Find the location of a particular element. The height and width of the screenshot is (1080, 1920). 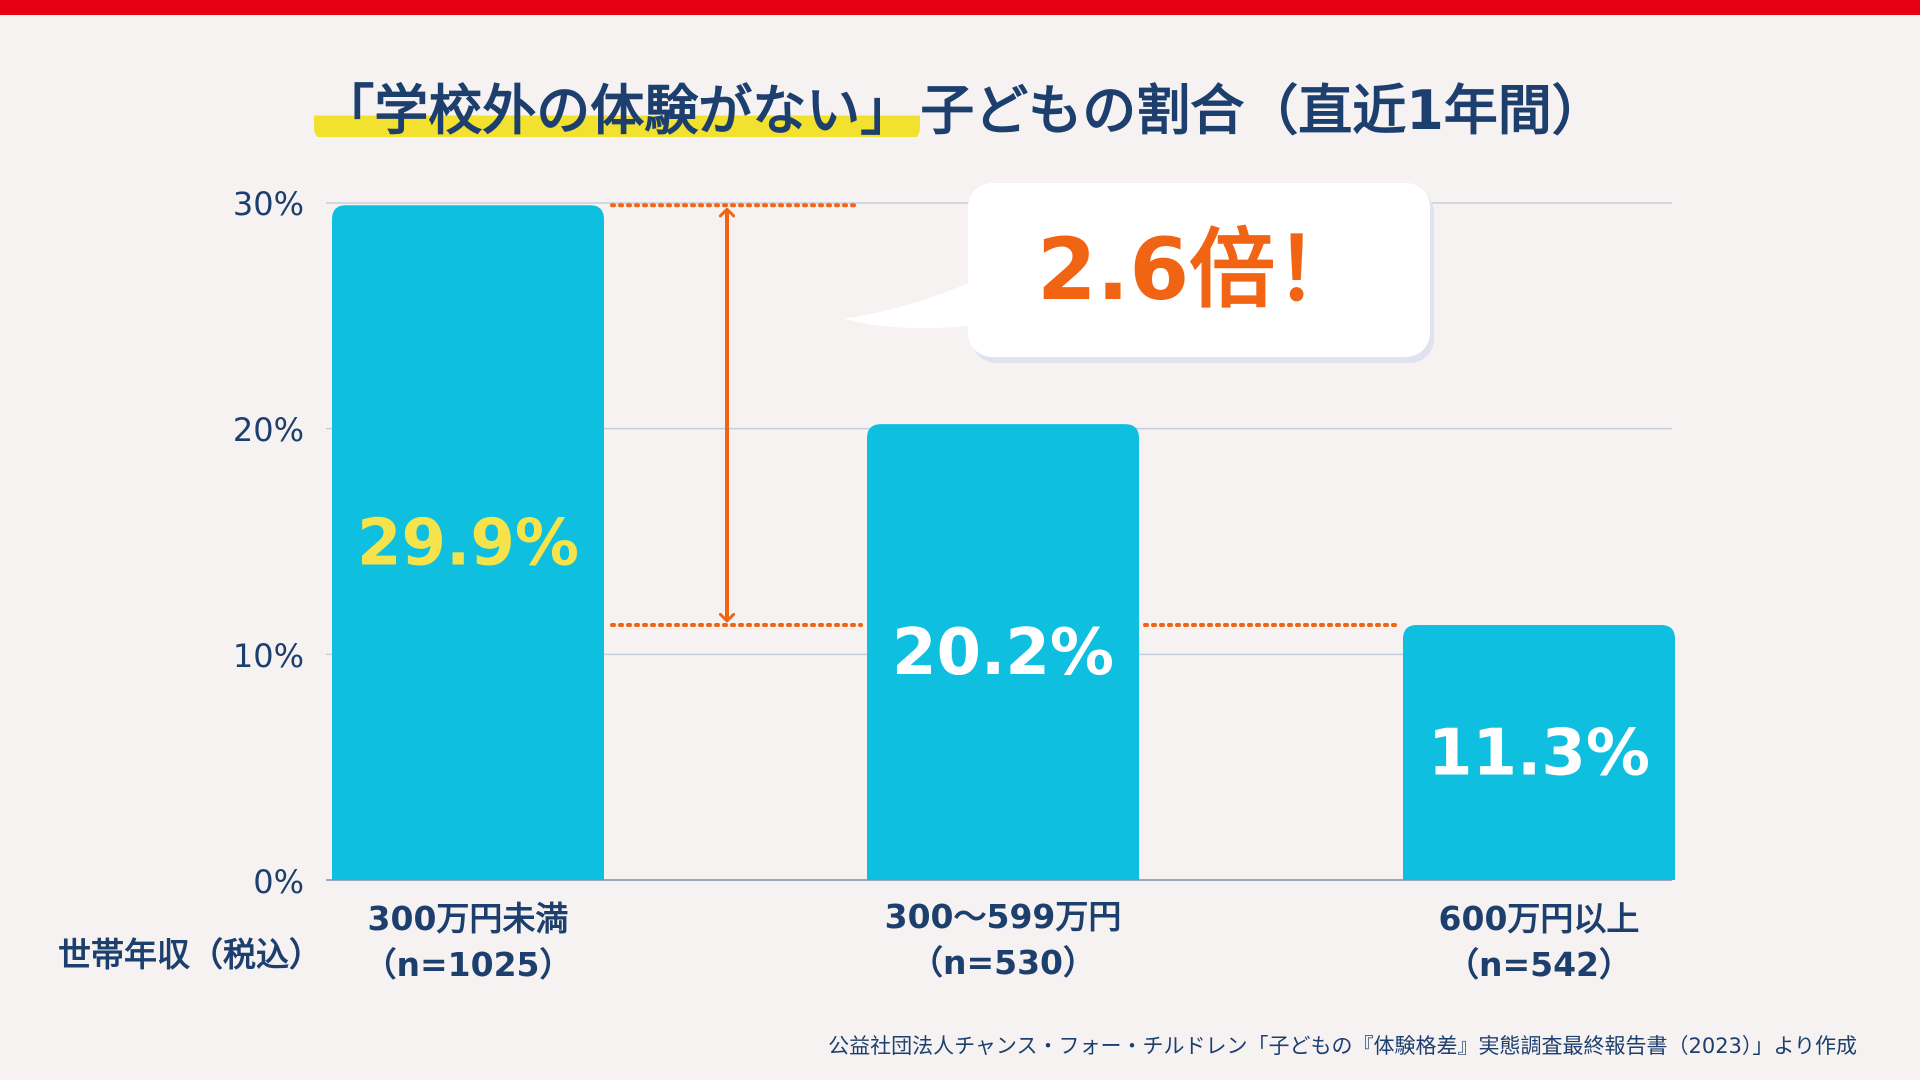

callout-bubble is located at coordinates (1199, 270).